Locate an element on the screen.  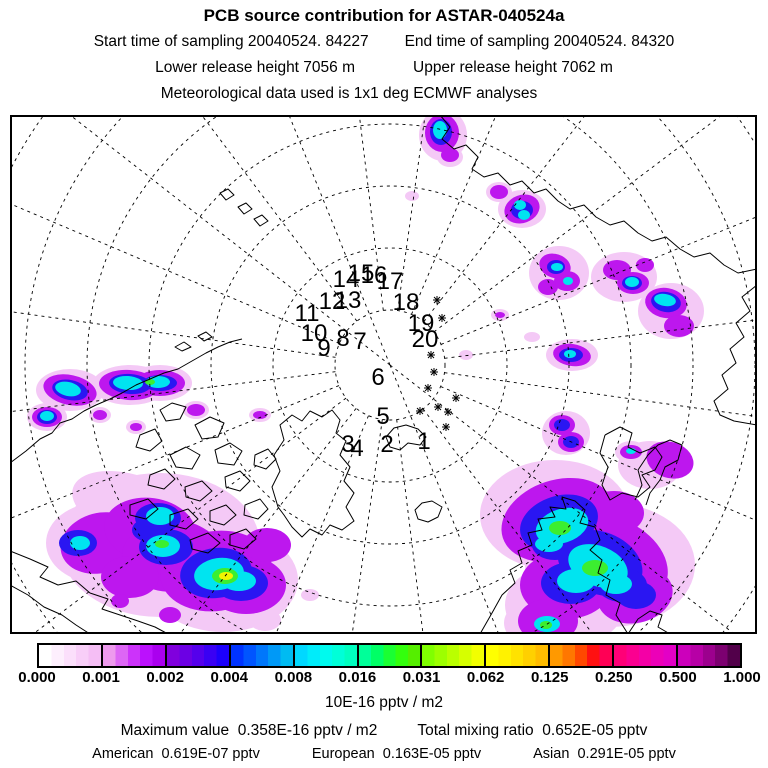
waypoint-number-5: 5 is located at coordinates (382, 416).